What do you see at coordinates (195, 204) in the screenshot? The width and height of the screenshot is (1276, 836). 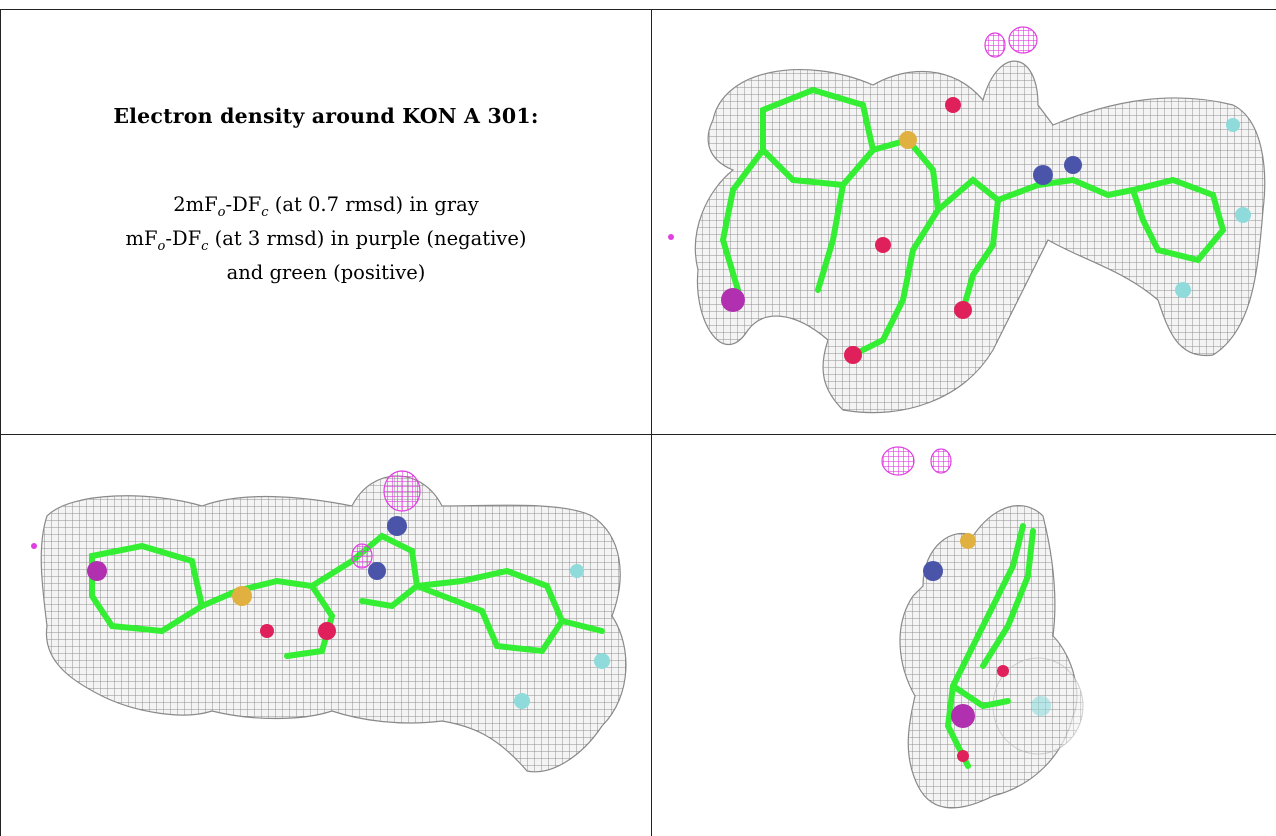 I see `caption-line1-pre: 2mF` at bounding box center [195, 204].